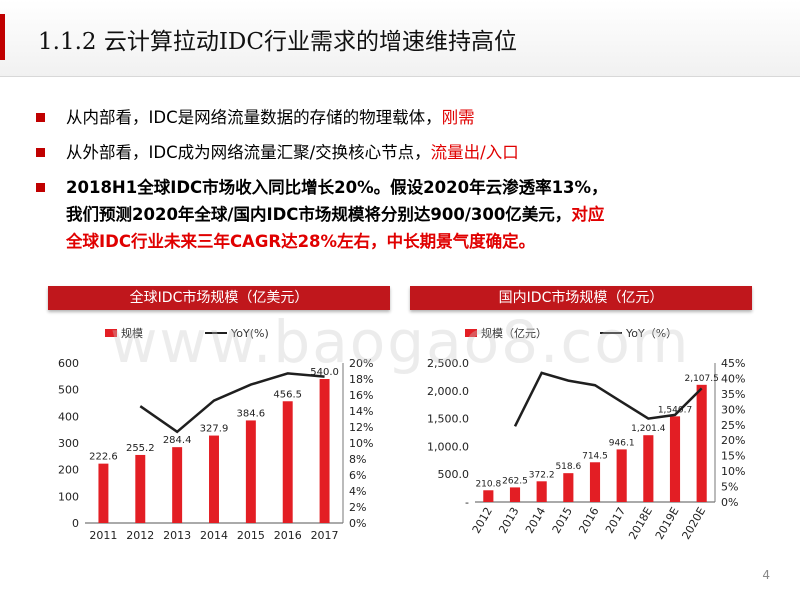 Image resolution: width=800 pixels, height=600 pixels. What do you see at coordinates (361, 395) in the screenshot?
I see `y-right-tick-label: 16%` at bounding box center [361, 395].